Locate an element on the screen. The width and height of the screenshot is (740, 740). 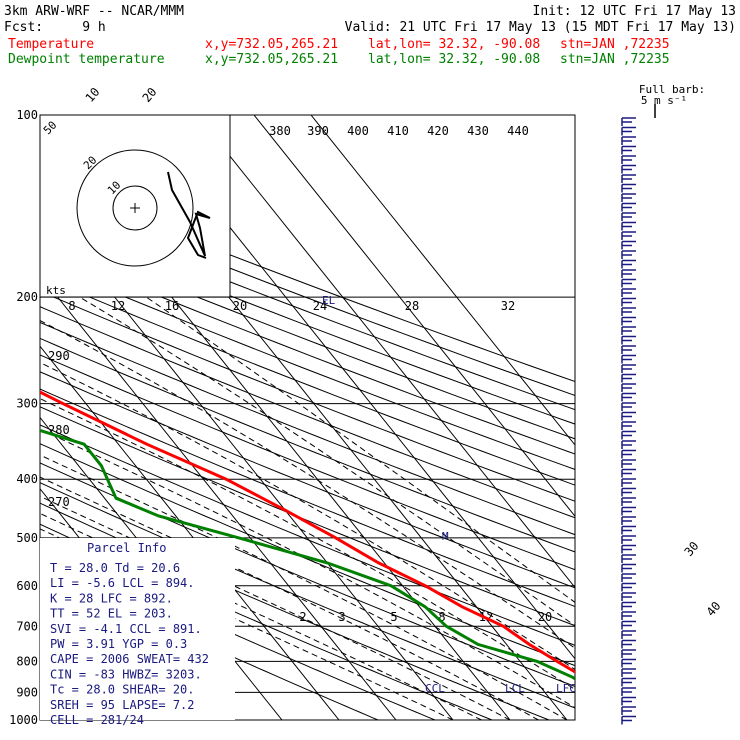
parcel-info-row: TT = 52 EL = 203. is located at coordinates (111, 614).